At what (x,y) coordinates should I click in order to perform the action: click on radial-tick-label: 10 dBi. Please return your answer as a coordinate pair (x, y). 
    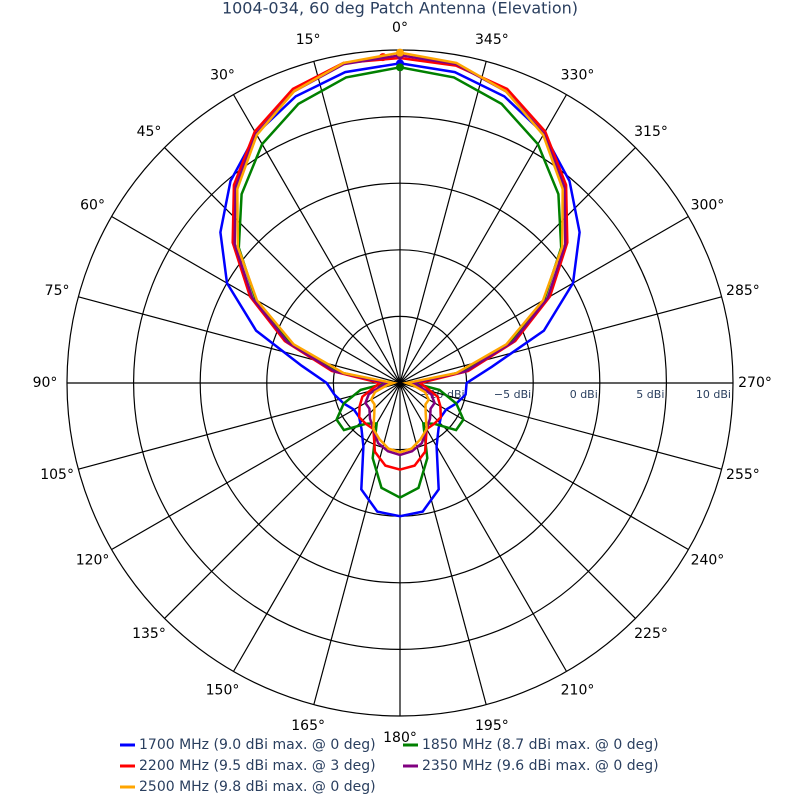
    Looking at the image, I should click on (713, 394).